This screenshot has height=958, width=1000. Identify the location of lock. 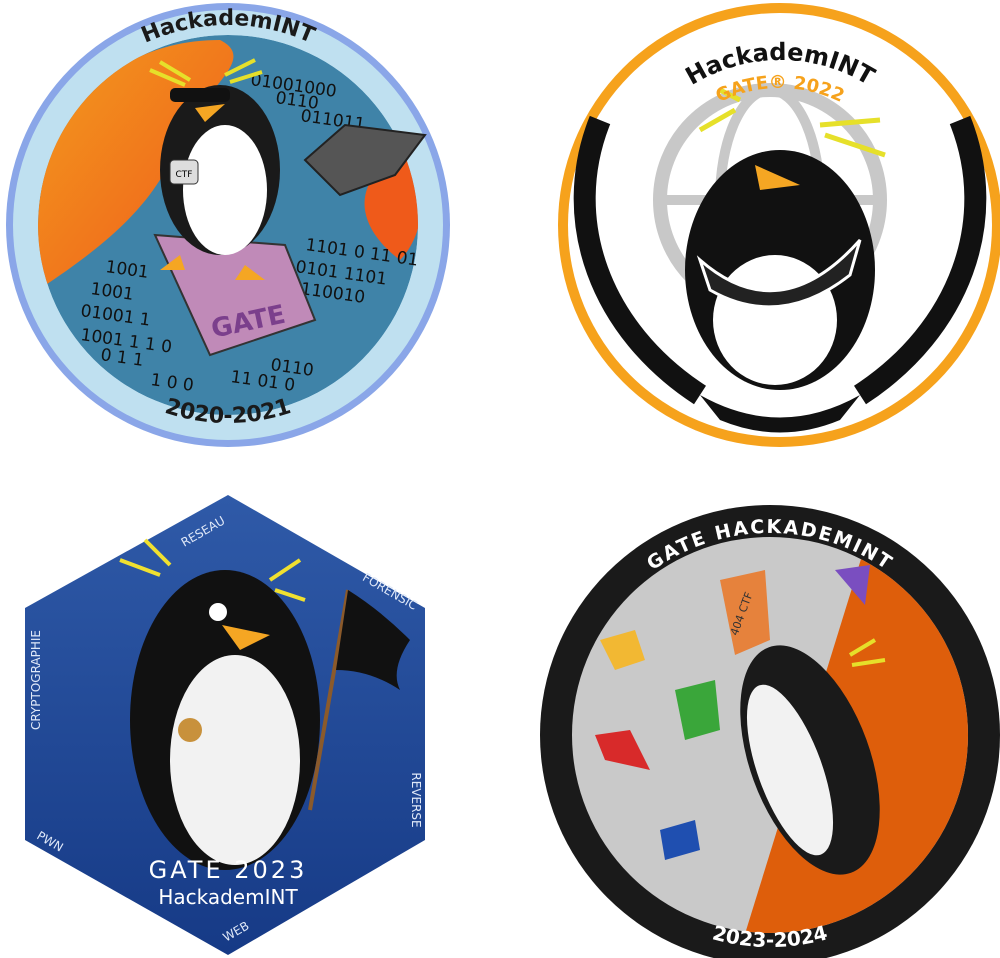
(184, 172).